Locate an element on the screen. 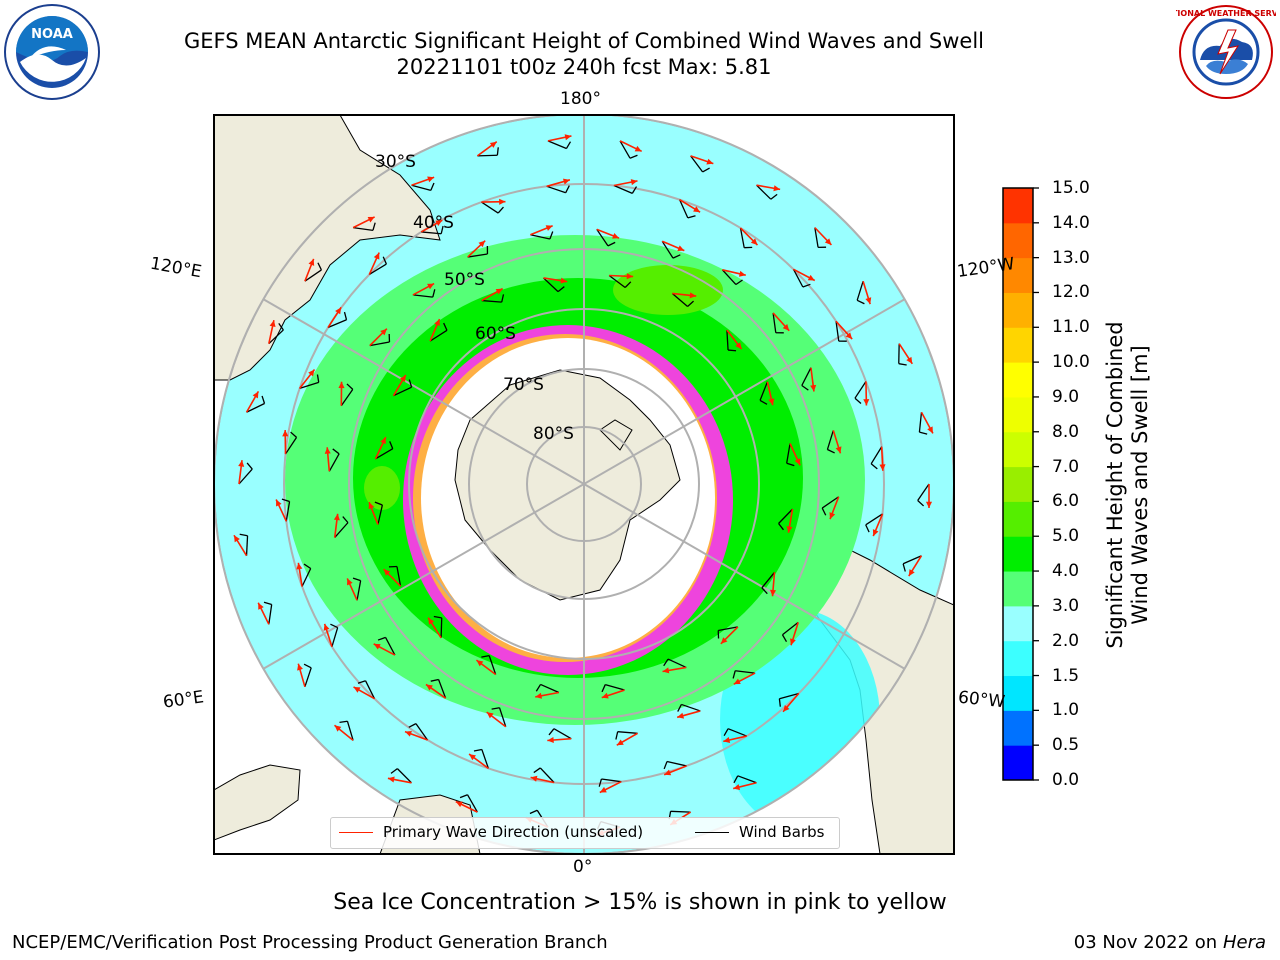 This screenshot has width=1280, height=960. colorbar-tick-label: 7.0 is located at coordinates (1066, 466).